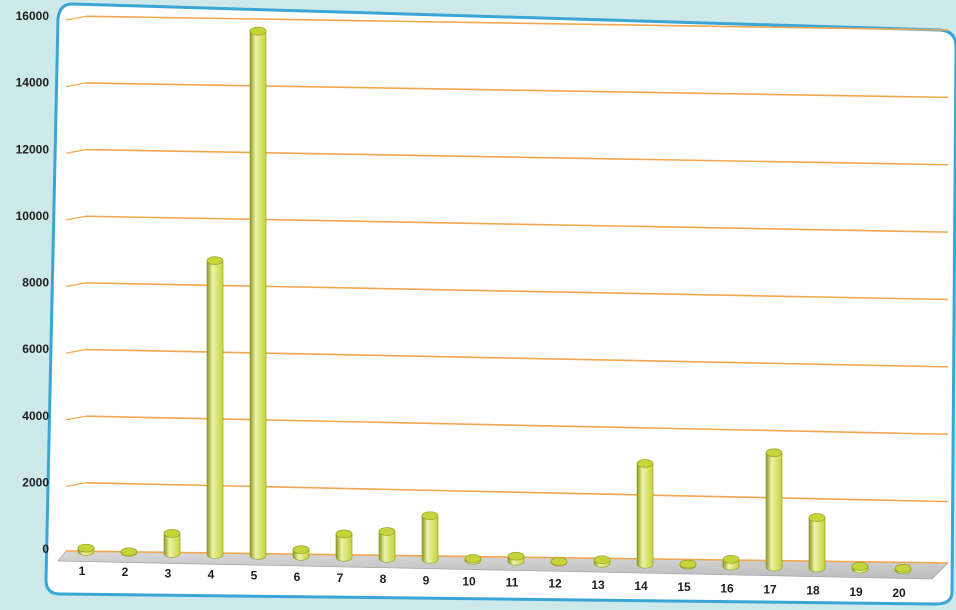 The image size is (956, 610). Describe the element at coordinates (770, 590) in the screenshot. I see `x-tick-label: 17` at that location.